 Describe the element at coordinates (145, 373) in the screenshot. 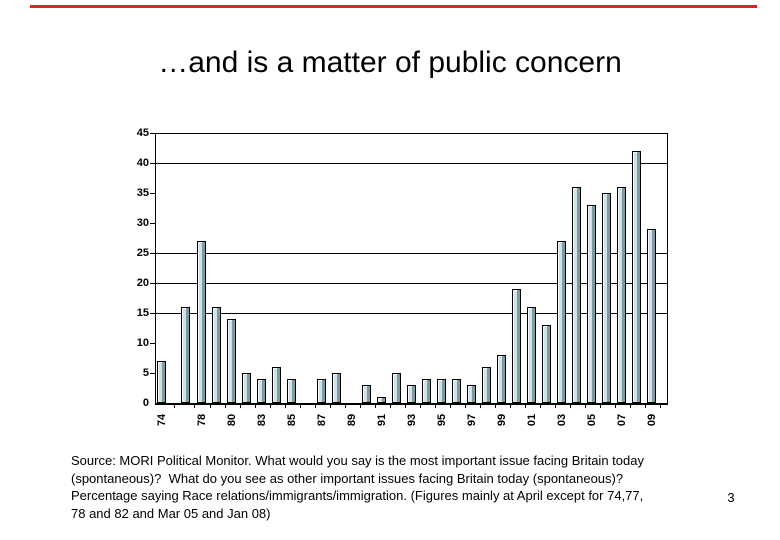

I see `y-axis-label-5: 5` at that location.